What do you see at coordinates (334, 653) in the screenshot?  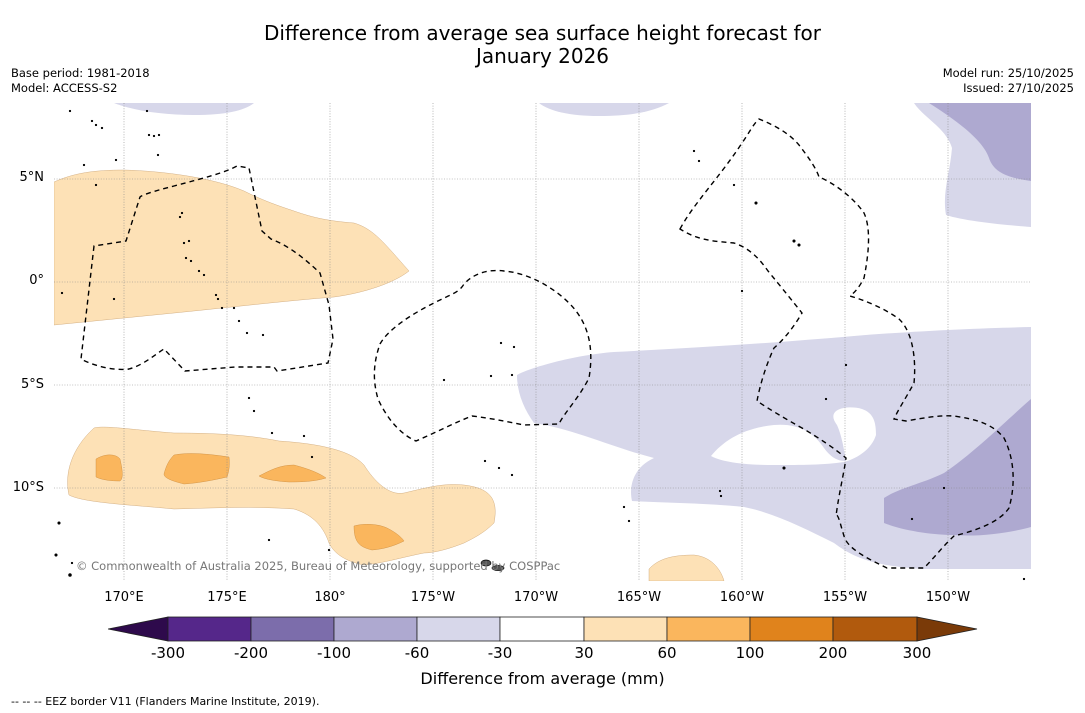 I see `colorbar-tick: -100` at bounding box center [334, 653].